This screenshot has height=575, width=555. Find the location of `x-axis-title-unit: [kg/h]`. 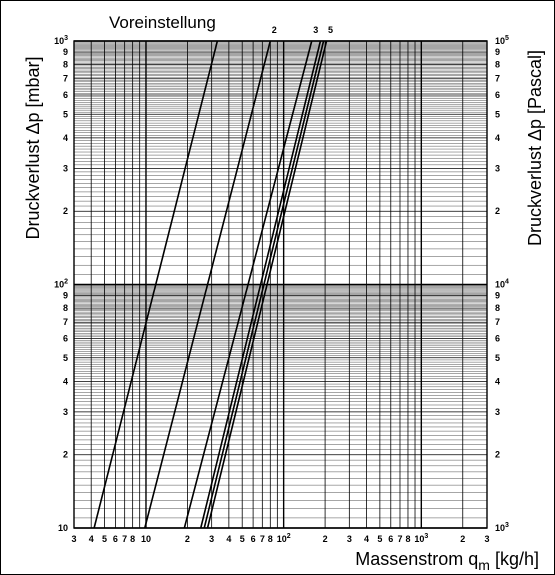

x-axis-title-unit: [kg/h] is located at coordinates (514, 559).